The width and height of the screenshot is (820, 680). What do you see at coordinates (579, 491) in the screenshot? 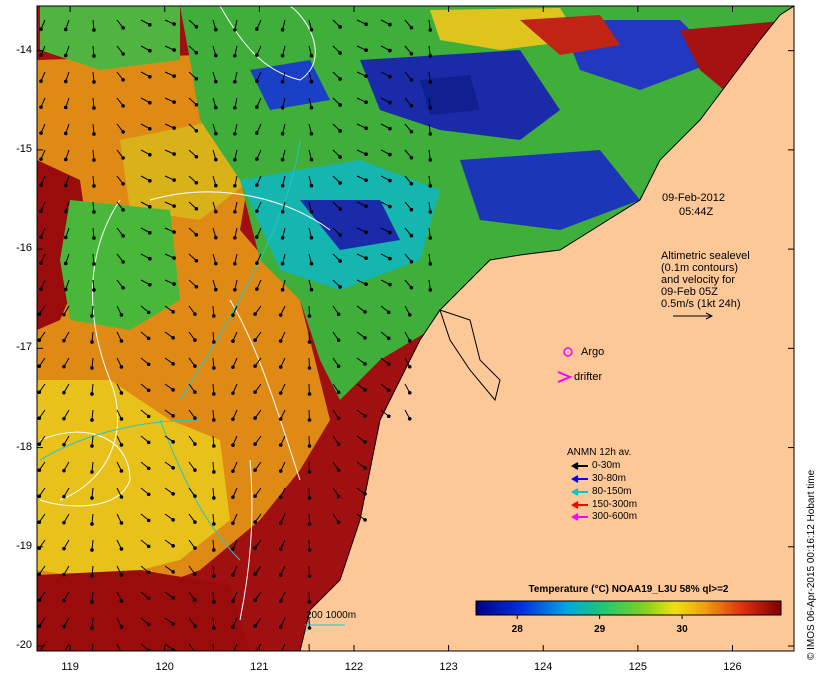
I see `anmn-legend-arrows` at bounding box center [579, 491].